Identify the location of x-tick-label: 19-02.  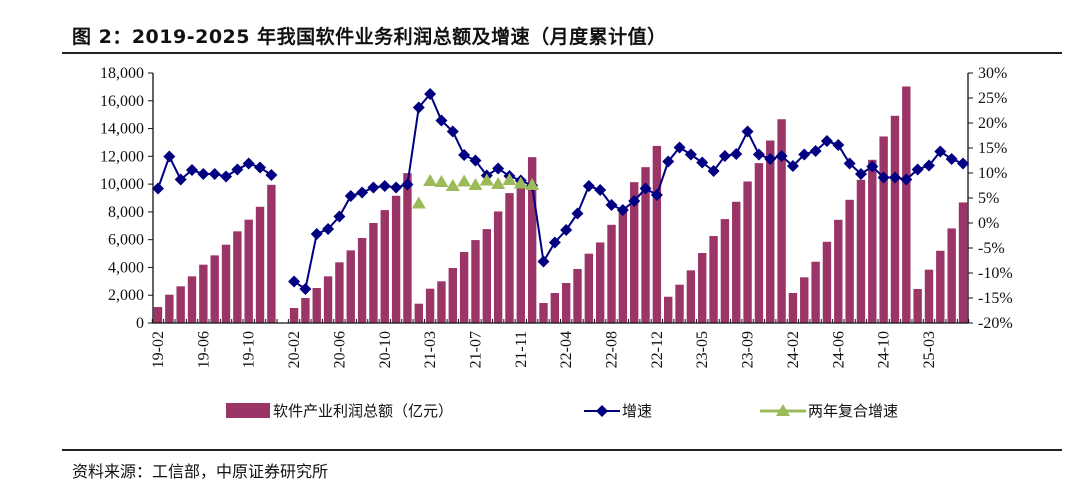
(158, 349).